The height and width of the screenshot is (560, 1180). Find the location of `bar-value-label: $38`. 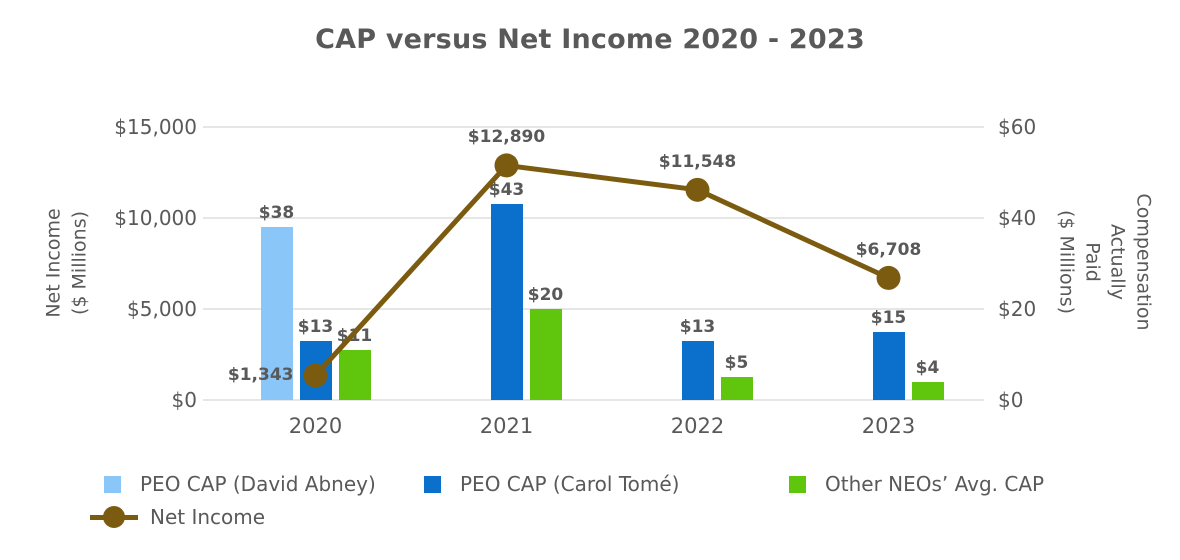

bar-value-label: $38 is located at coordinates (276, 213).